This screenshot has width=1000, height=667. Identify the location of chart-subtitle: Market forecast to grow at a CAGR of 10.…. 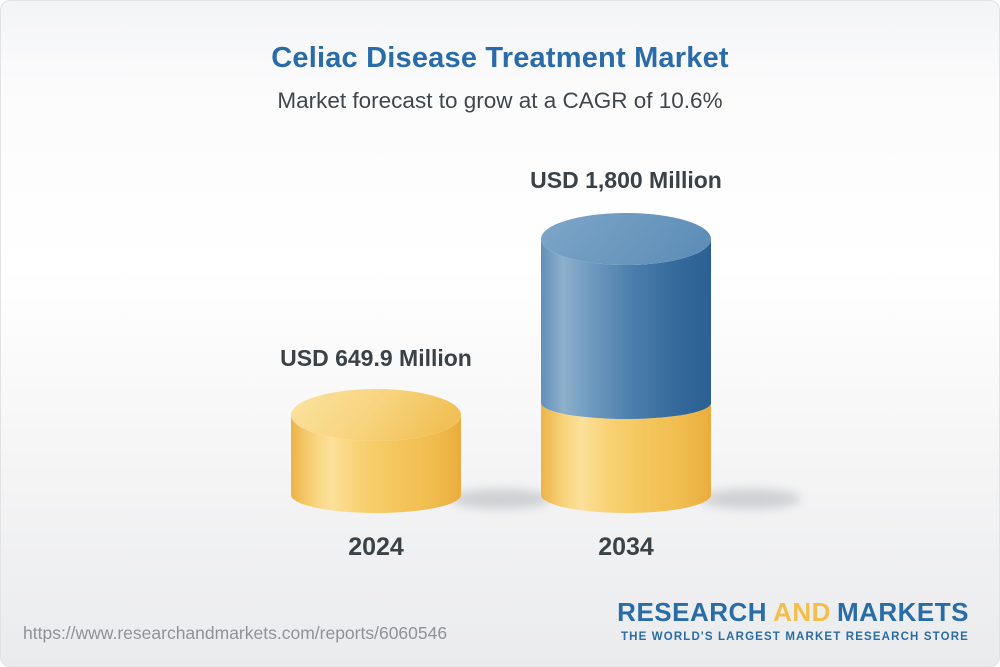
(500, 100).